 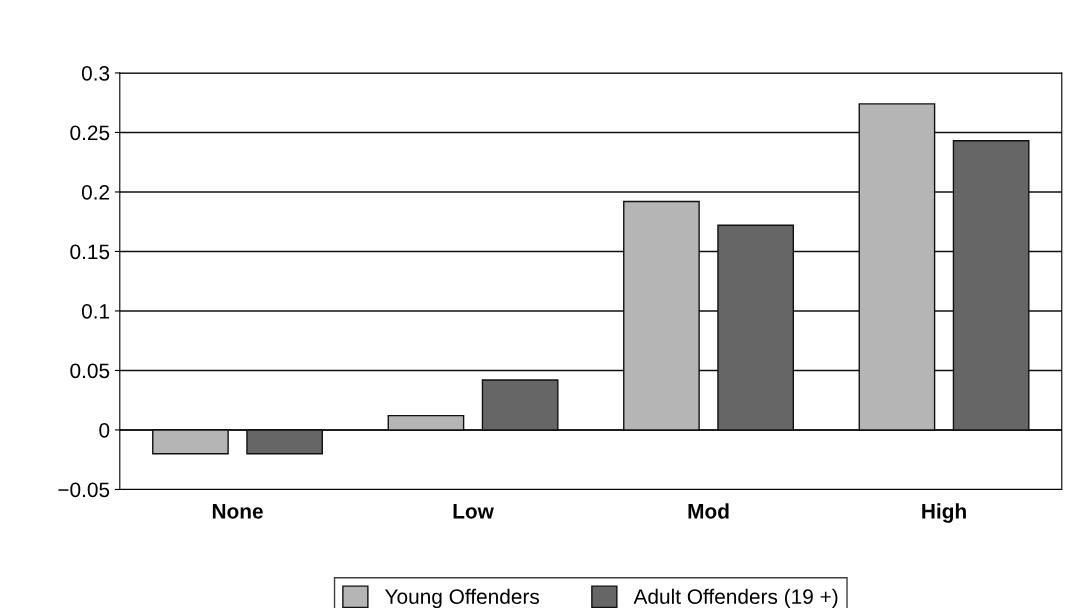 I want to click on legend-label: Young Offenders, so click(x=462, y=598).